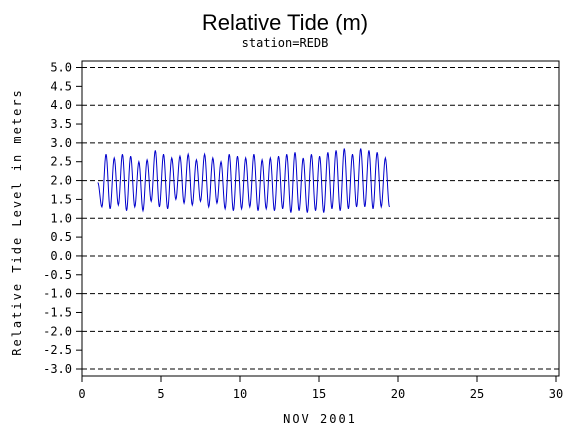 Image resolution: width=570 pixels, height=430 pixels. What do you see at coordinates (57, 369) in the screenshot?
I see `y-tick-label: -3.0` at bounding box center [57, 369].